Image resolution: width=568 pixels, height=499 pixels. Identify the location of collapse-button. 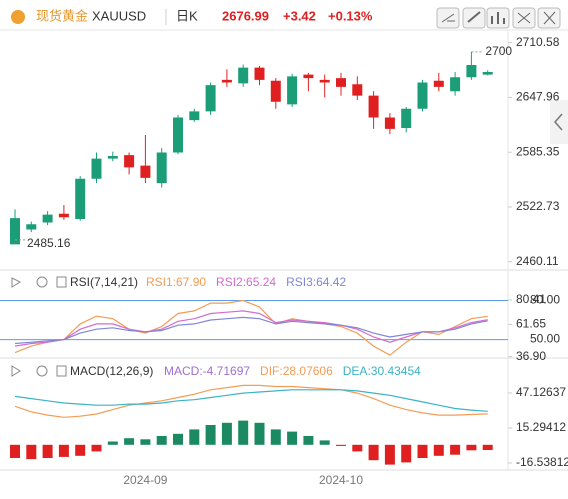
(559, 122).